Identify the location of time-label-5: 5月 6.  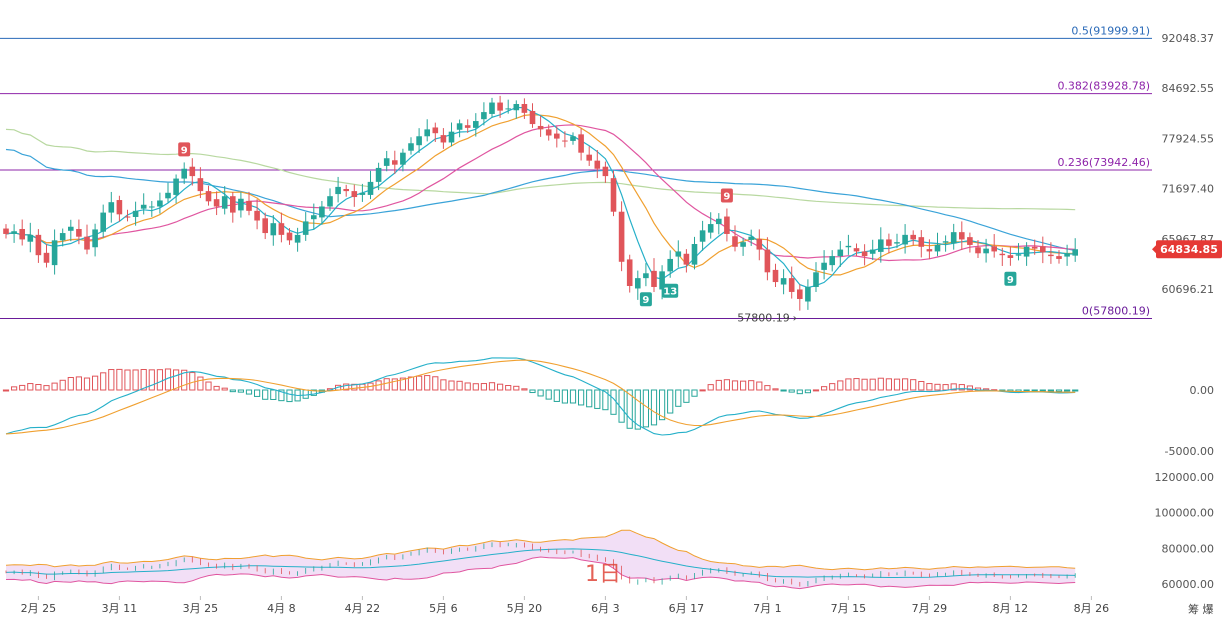
(443, 608).